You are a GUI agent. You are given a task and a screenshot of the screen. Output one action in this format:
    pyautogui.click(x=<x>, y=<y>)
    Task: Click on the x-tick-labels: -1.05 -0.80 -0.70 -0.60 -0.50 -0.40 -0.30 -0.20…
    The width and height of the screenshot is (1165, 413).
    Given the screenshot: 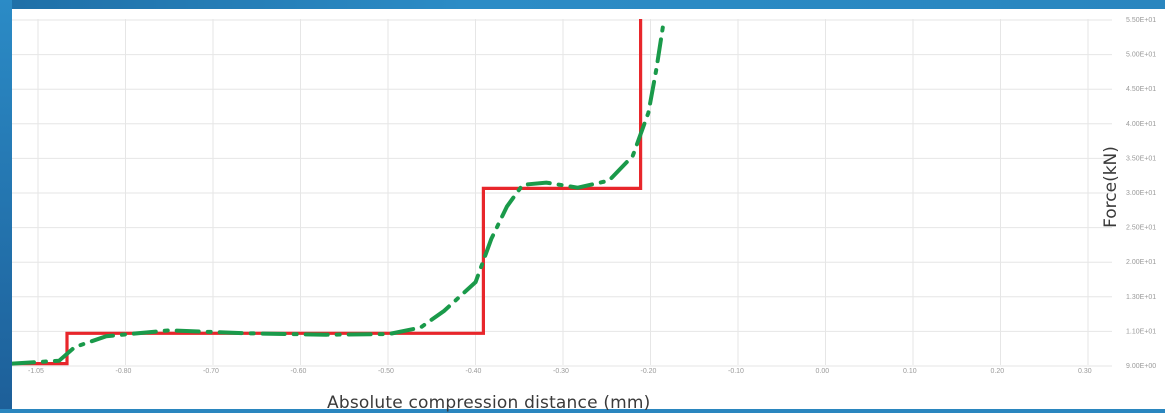 What is the action you would take?
    pyautogui.click(x=560, y=371)
    